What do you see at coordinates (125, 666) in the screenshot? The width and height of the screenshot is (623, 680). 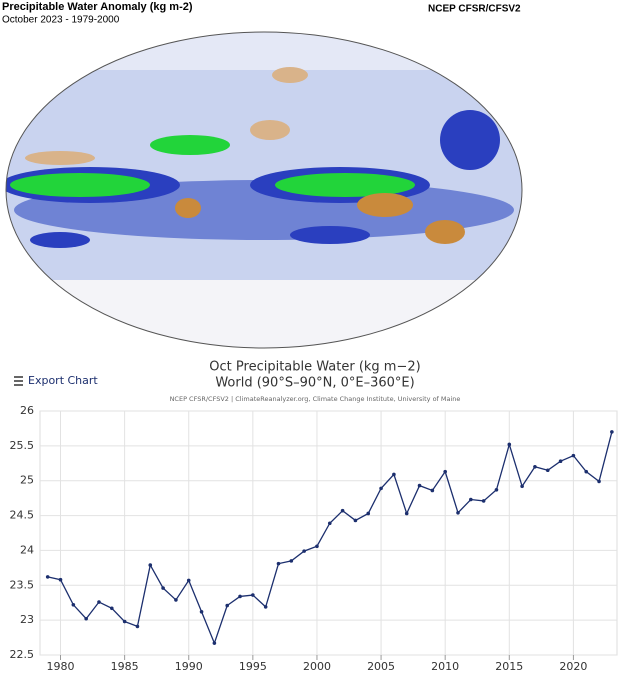 I see `x-tick-label: 1985` at bounding box center [125, 666].